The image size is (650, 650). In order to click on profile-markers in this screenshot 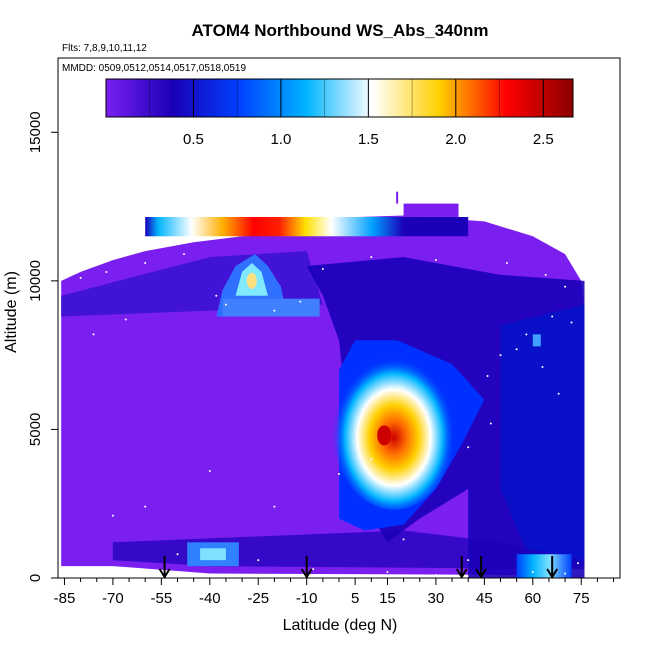, I will do `click(358, 567)`.